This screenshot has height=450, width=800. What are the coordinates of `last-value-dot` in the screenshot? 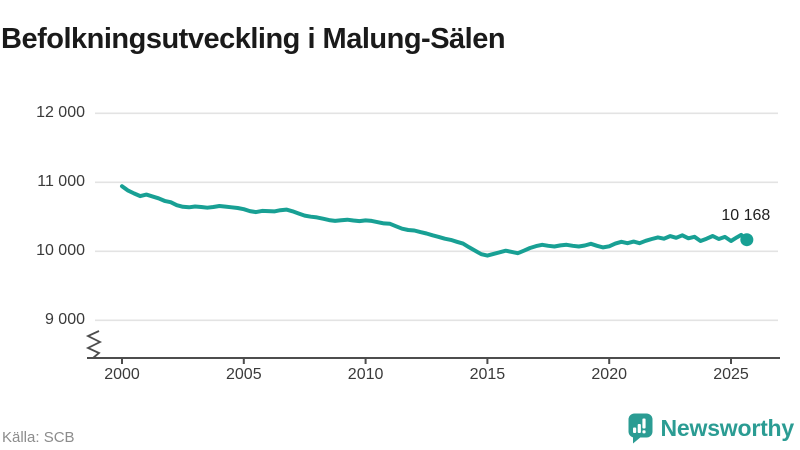 It's located at (747, 240).